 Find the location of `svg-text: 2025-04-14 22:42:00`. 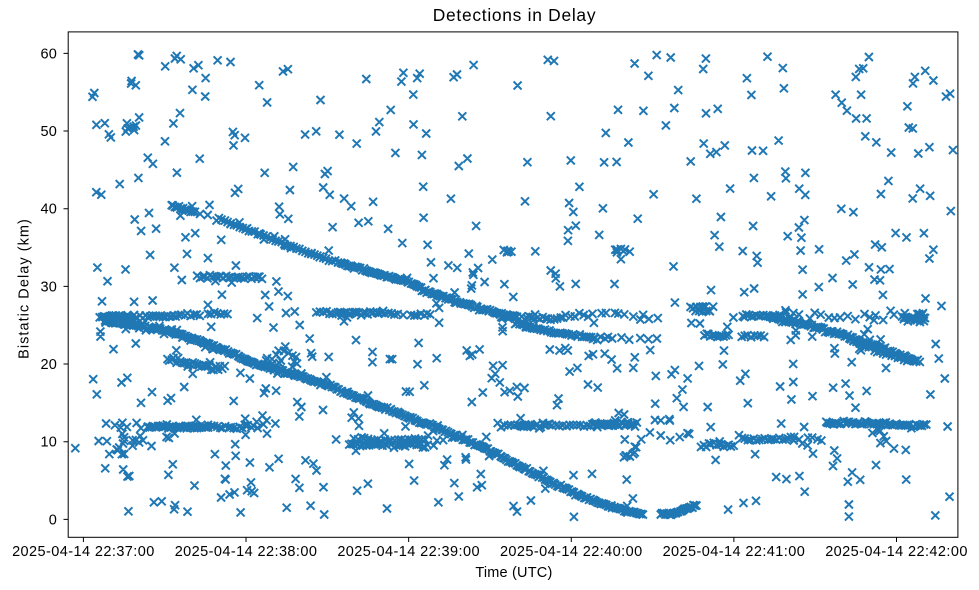

svg-text: 2025-04-14 22:42:00 is located at coordinates (896, 552).